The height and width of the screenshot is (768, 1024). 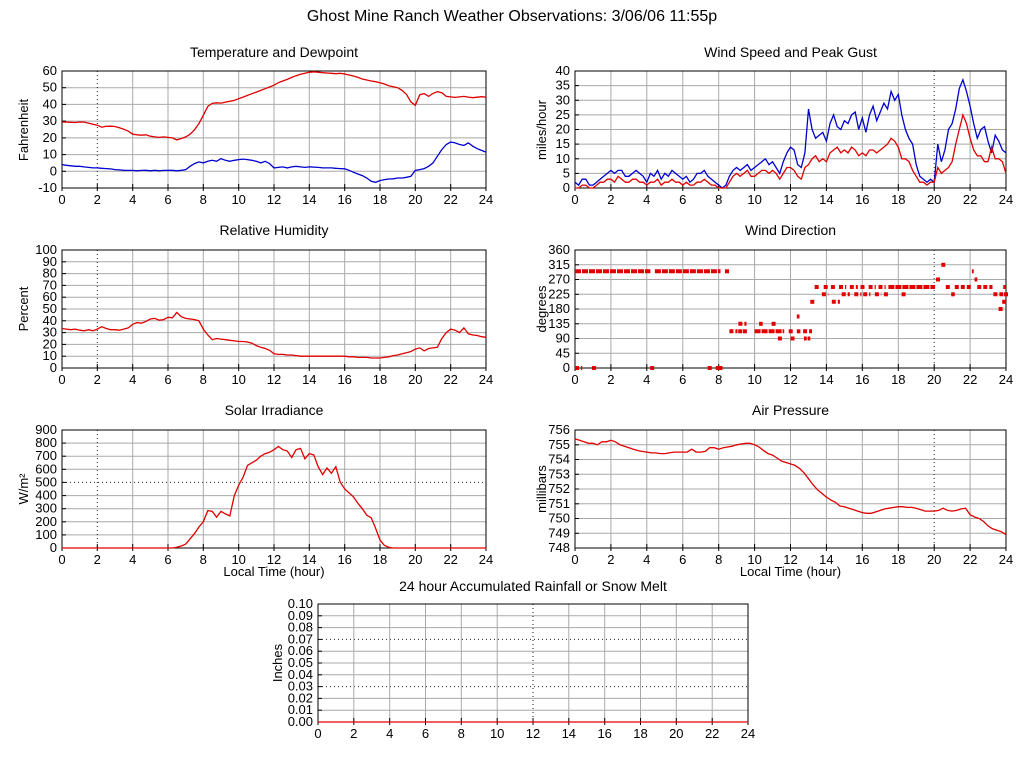 I want to click on svg-text: 800, so click(x=46, y=442).